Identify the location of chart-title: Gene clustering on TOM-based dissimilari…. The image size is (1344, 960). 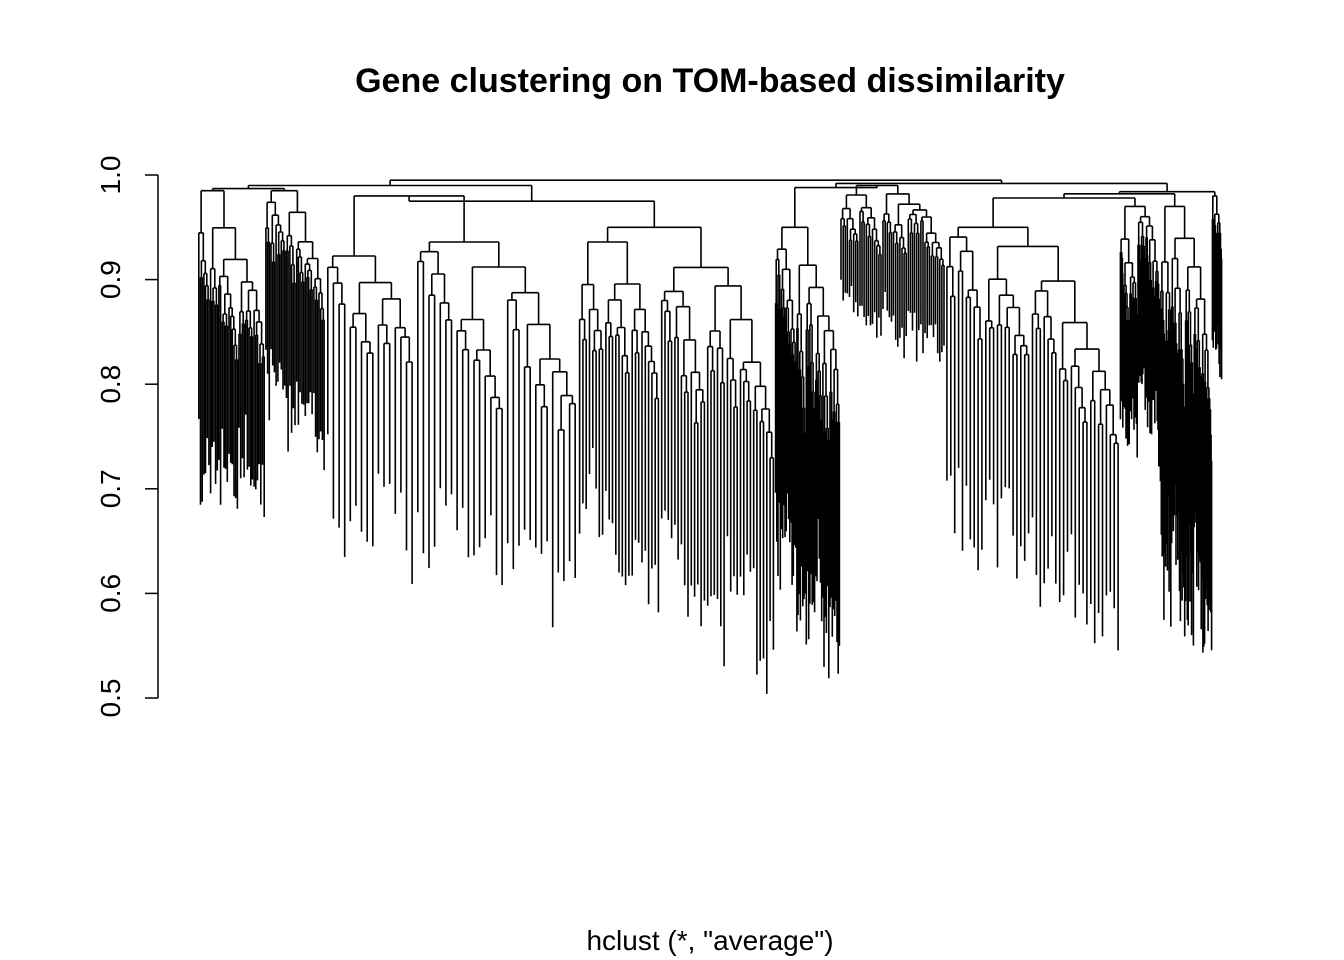
(710, 81).